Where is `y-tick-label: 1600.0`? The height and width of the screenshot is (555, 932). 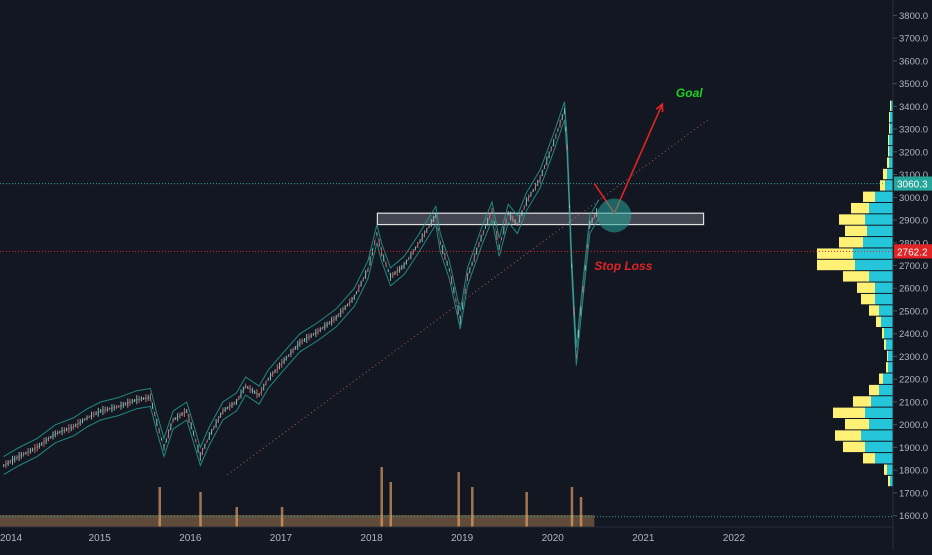 y-tick-label: 1600.0 is located at coordinates (913, 516).